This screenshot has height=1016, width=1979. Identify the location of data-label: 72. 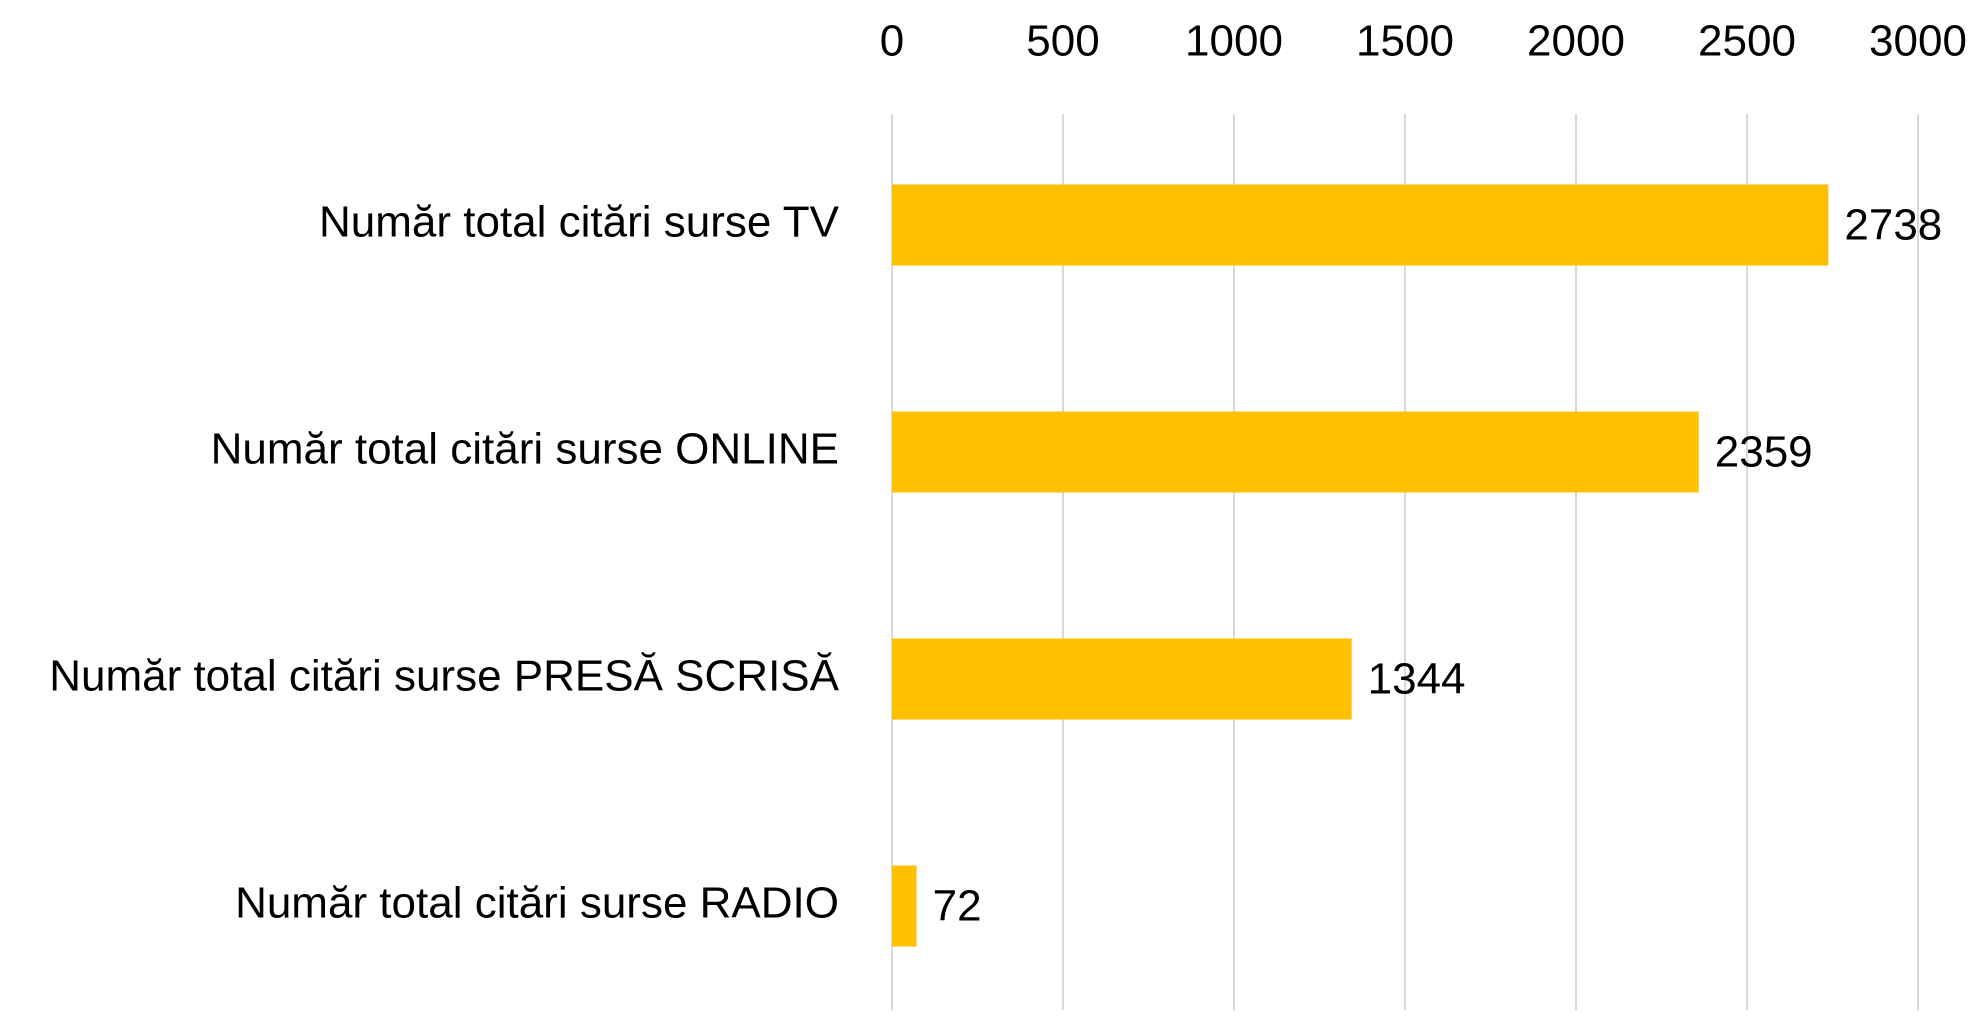
(957, 906).